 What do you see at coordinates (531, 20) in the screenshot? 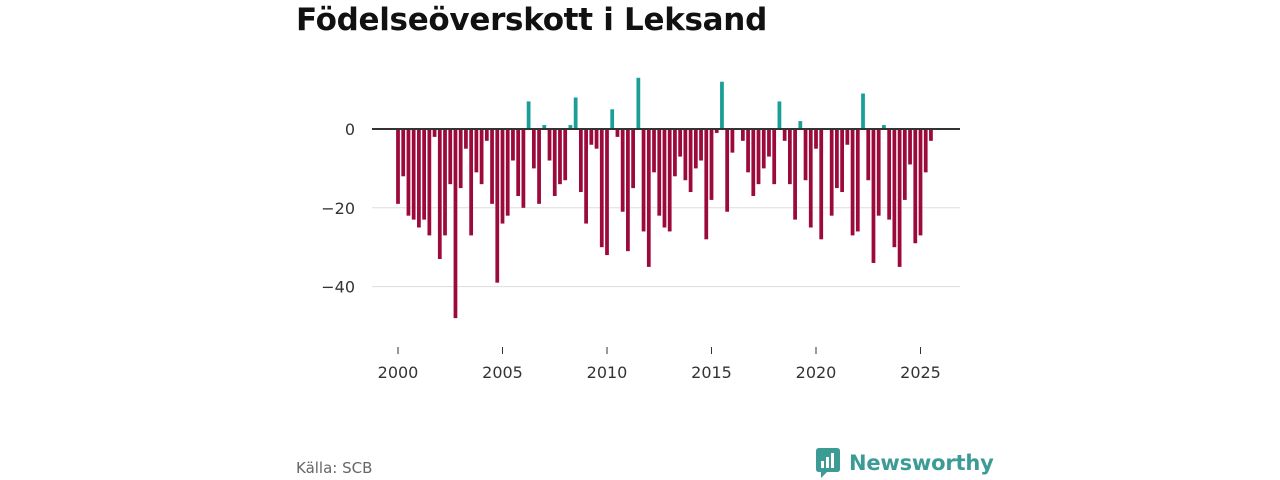
I see `chart-title: Födelseöverskott i Leksand` at bounding box center [531, 20].